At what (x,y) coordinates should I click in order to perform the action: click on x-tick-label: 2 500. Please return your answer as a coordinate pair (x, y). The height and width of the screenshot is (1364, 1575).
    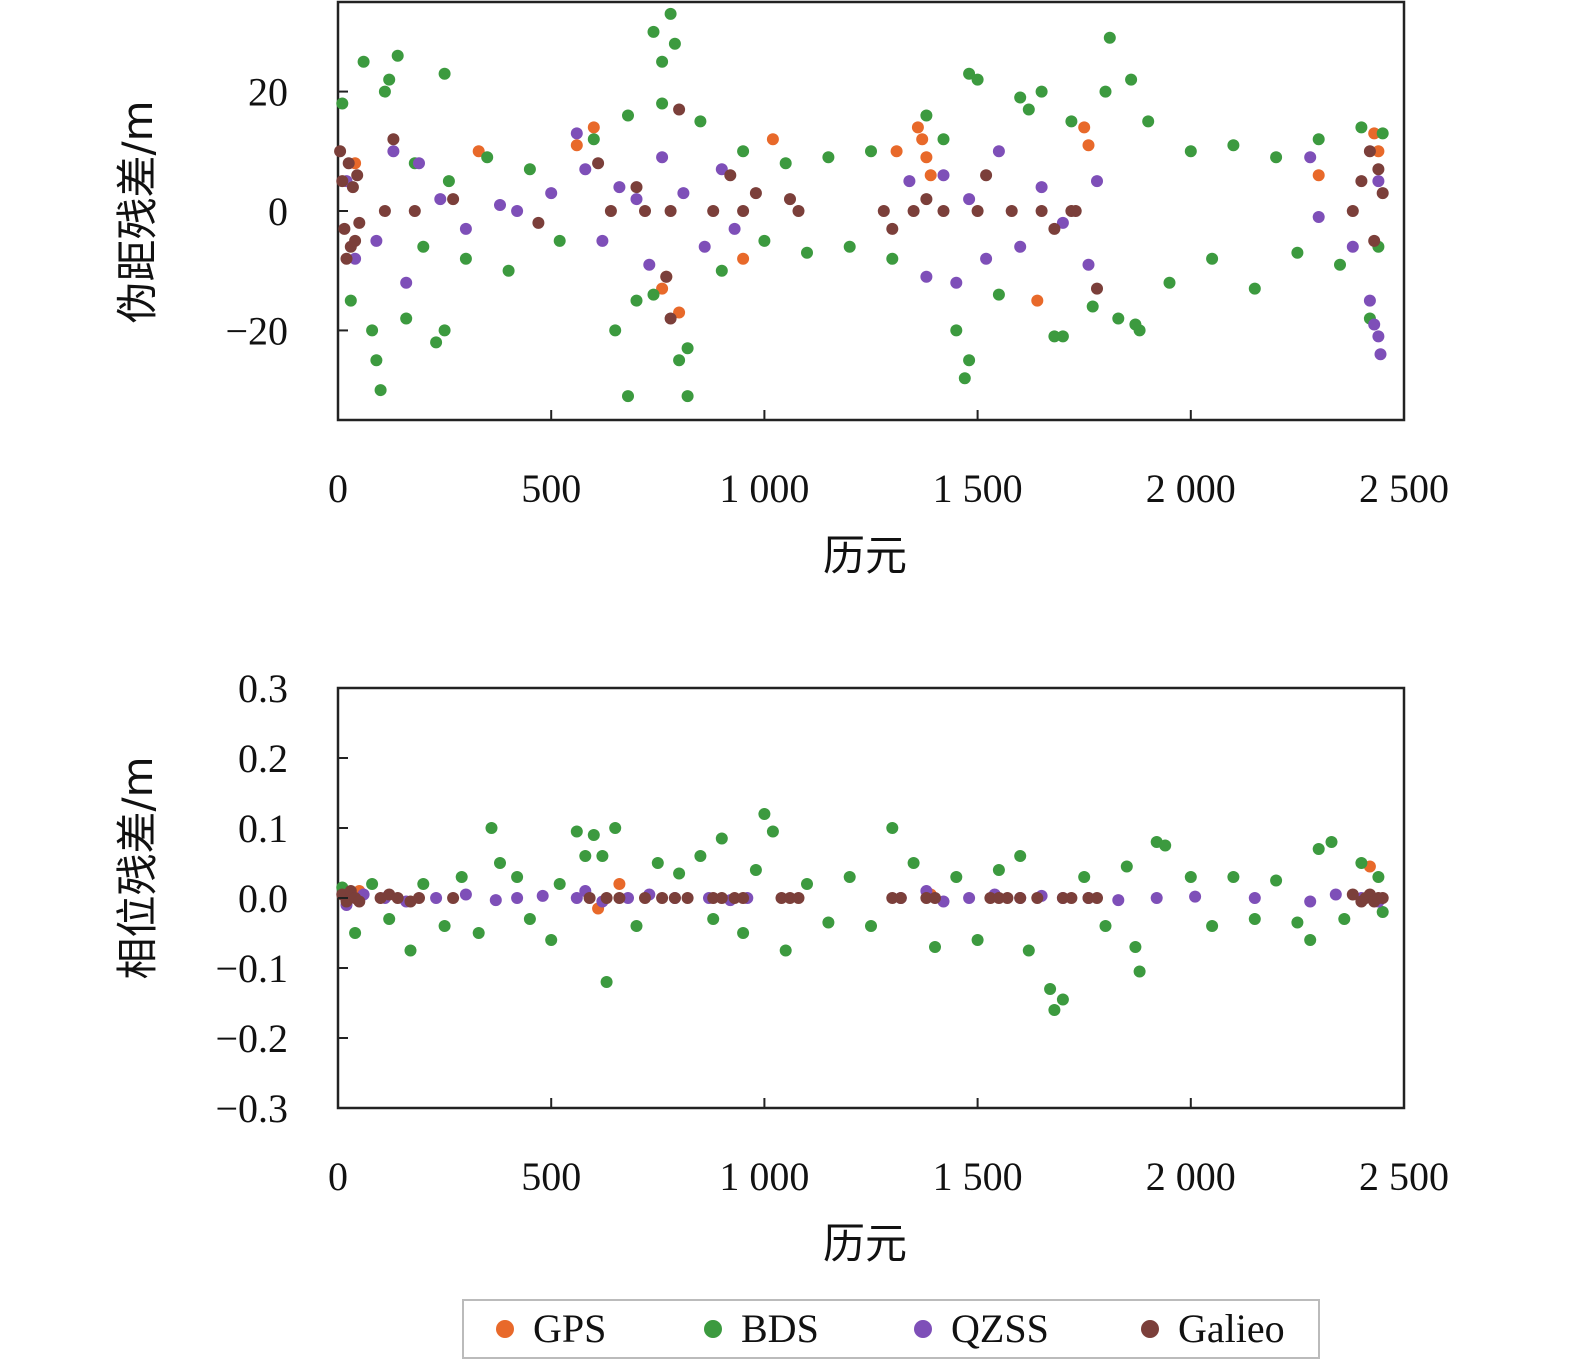
    Looking at the image, I should click on (1404, 488).